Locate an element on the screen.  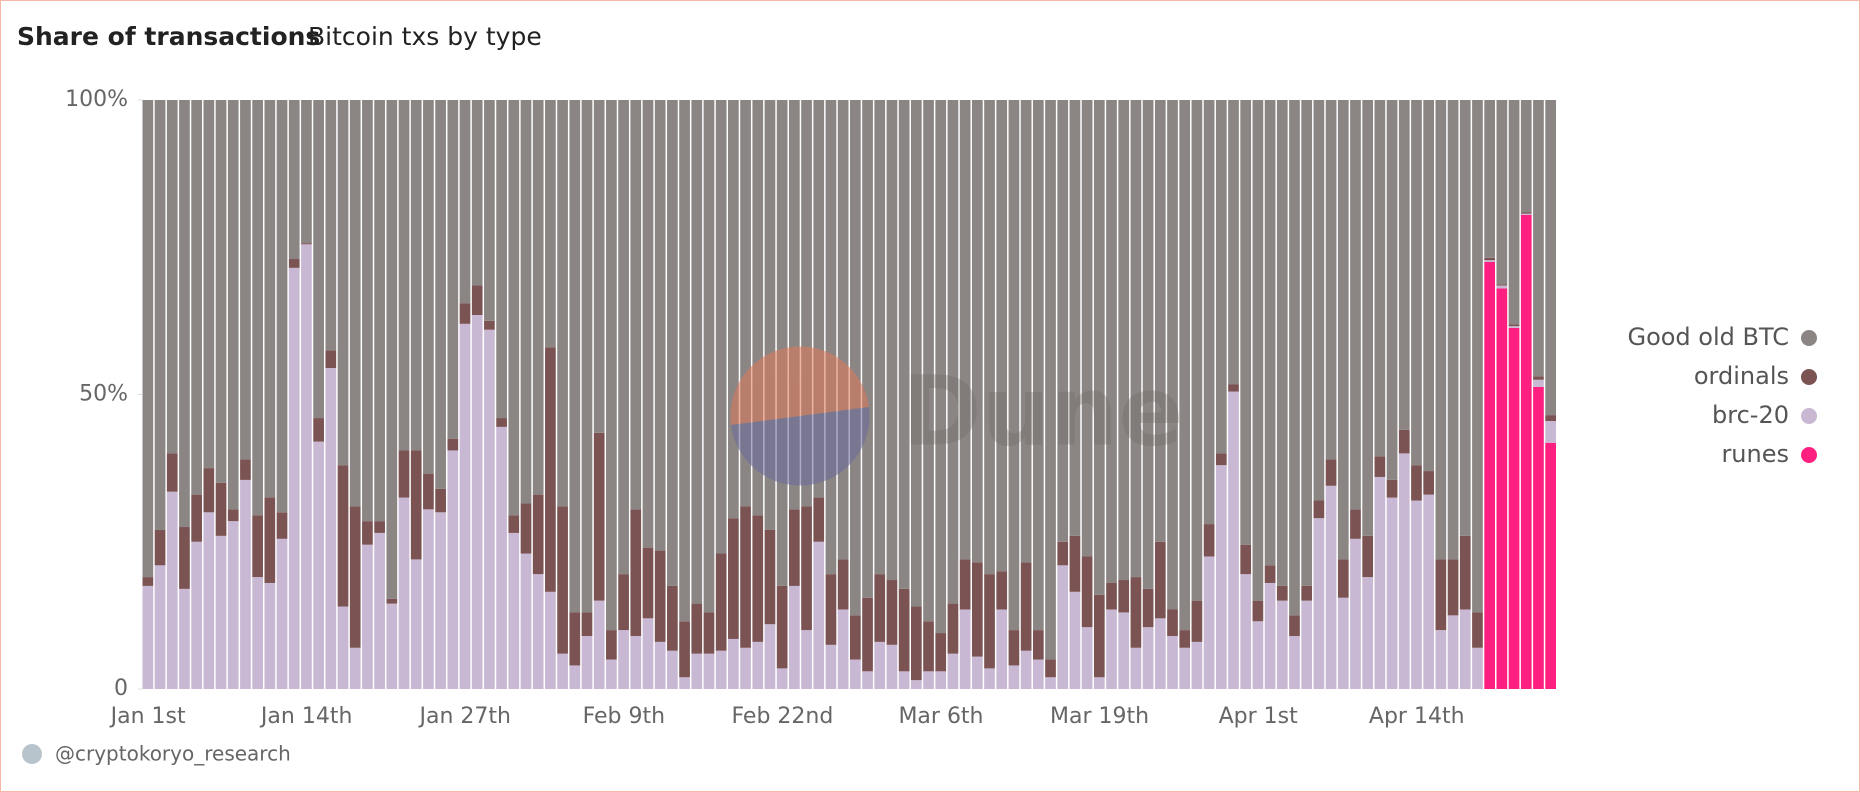
x-tick-label: Feb 9th is located at coordinates (624, 716).